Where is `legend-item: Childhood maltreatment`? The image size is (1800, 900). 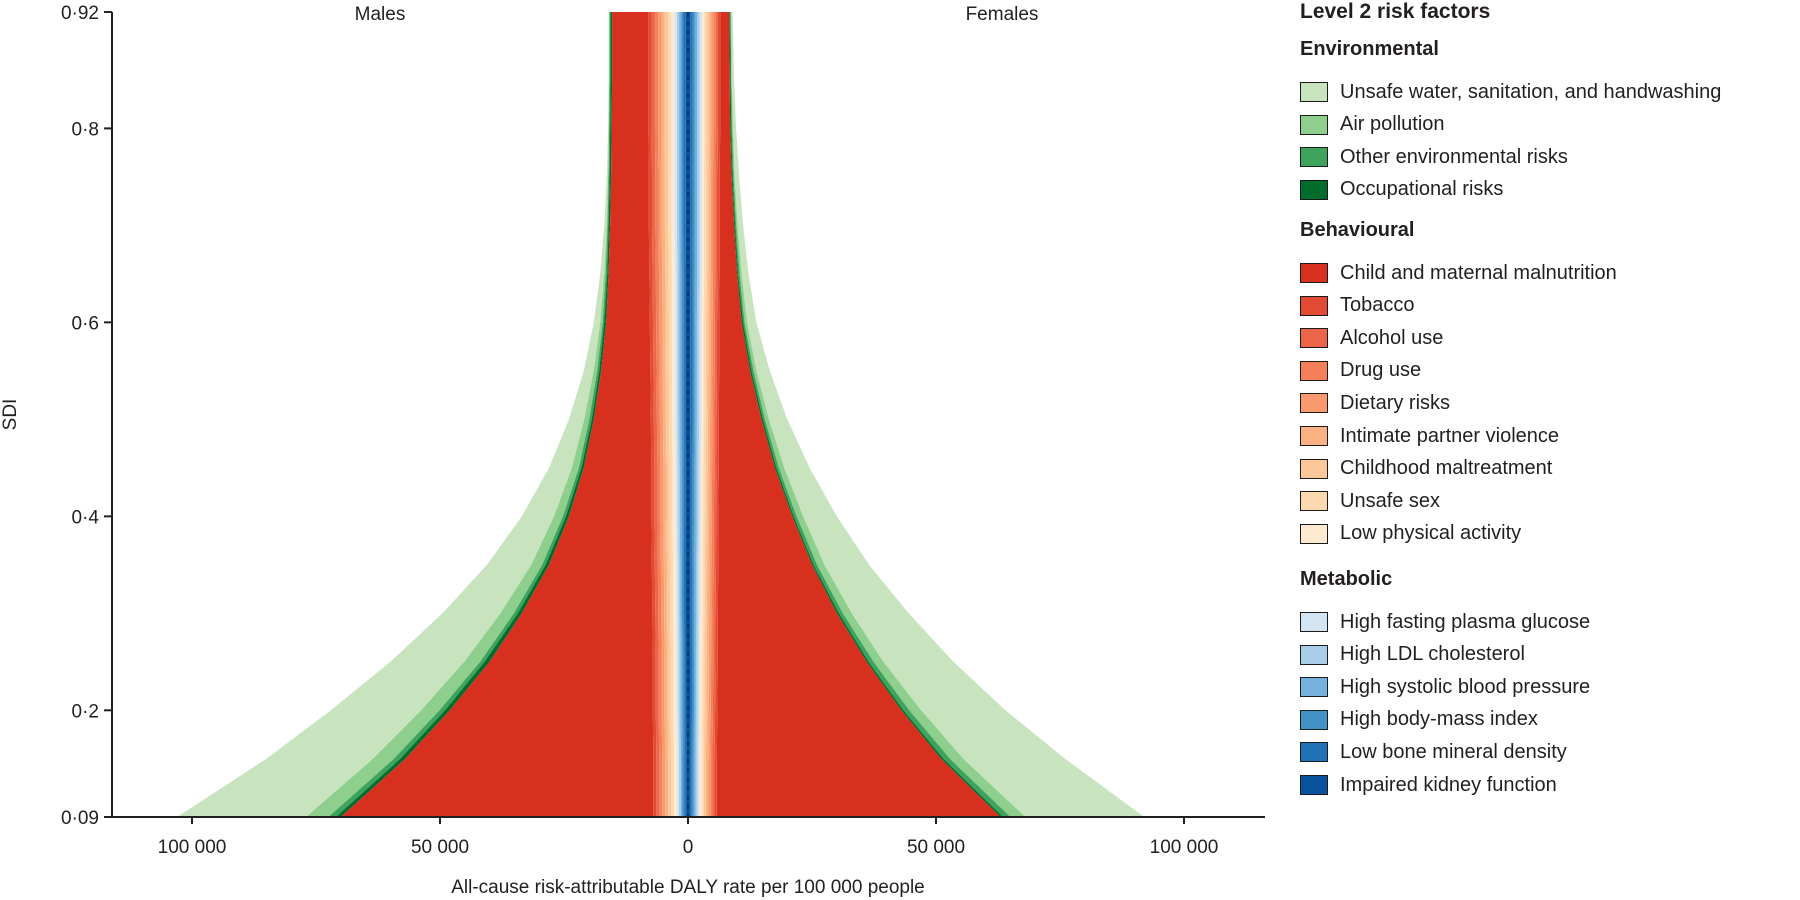
legend-item: Childhood maltreatment is located at coordinates (1426, 469).